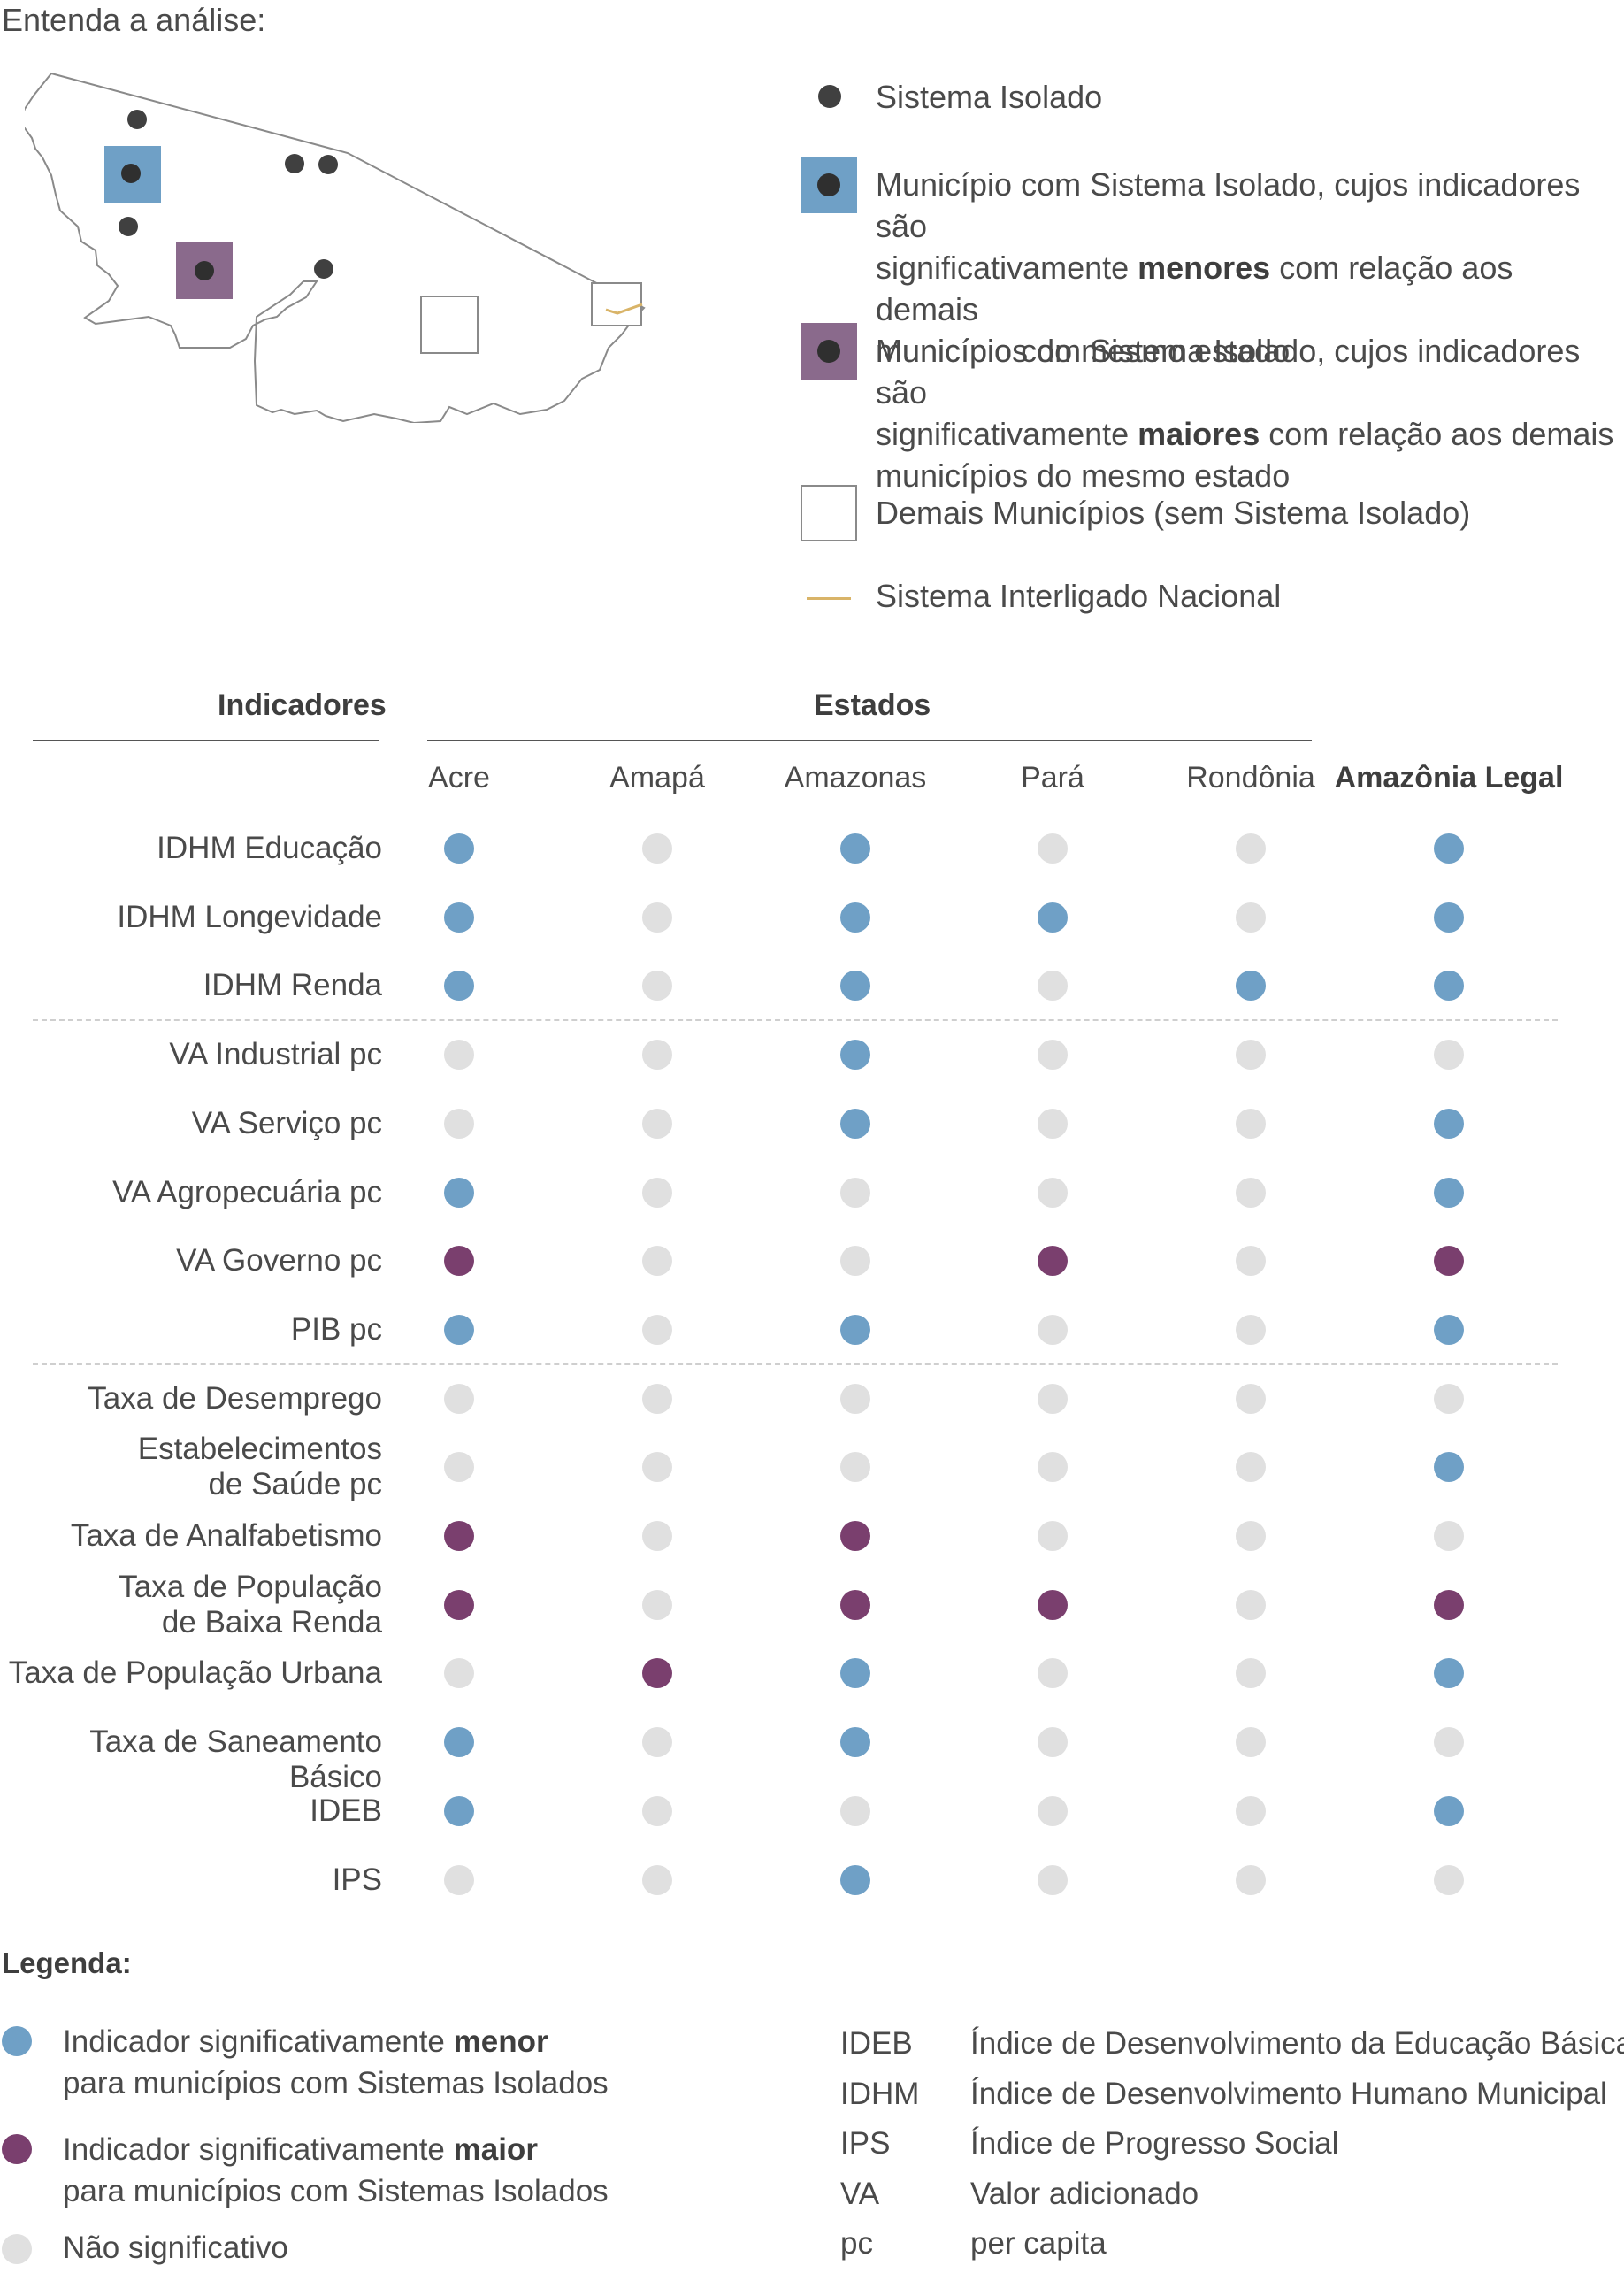 Image resolution: width=1624 pixels, height=2273 pixels. I want to click on indicators-rule, so click(206, 741).